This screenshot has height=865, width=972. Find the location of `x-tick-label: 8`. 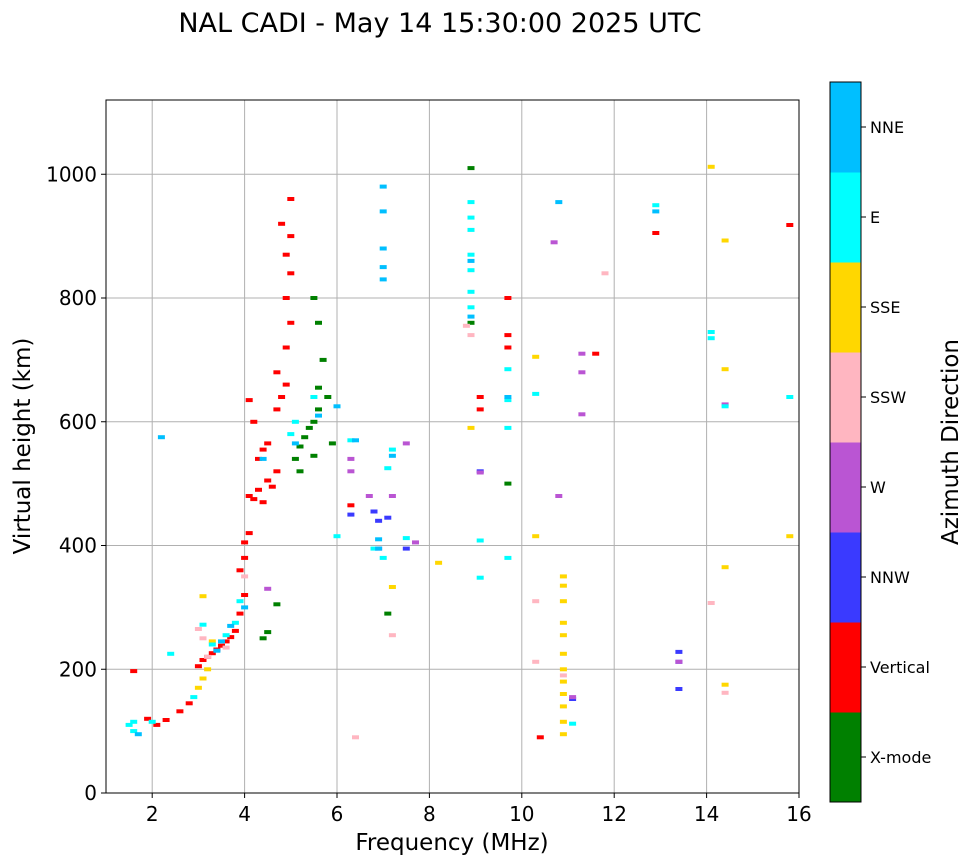

x-tick-label: 8 is located at coordinates (429, 814).